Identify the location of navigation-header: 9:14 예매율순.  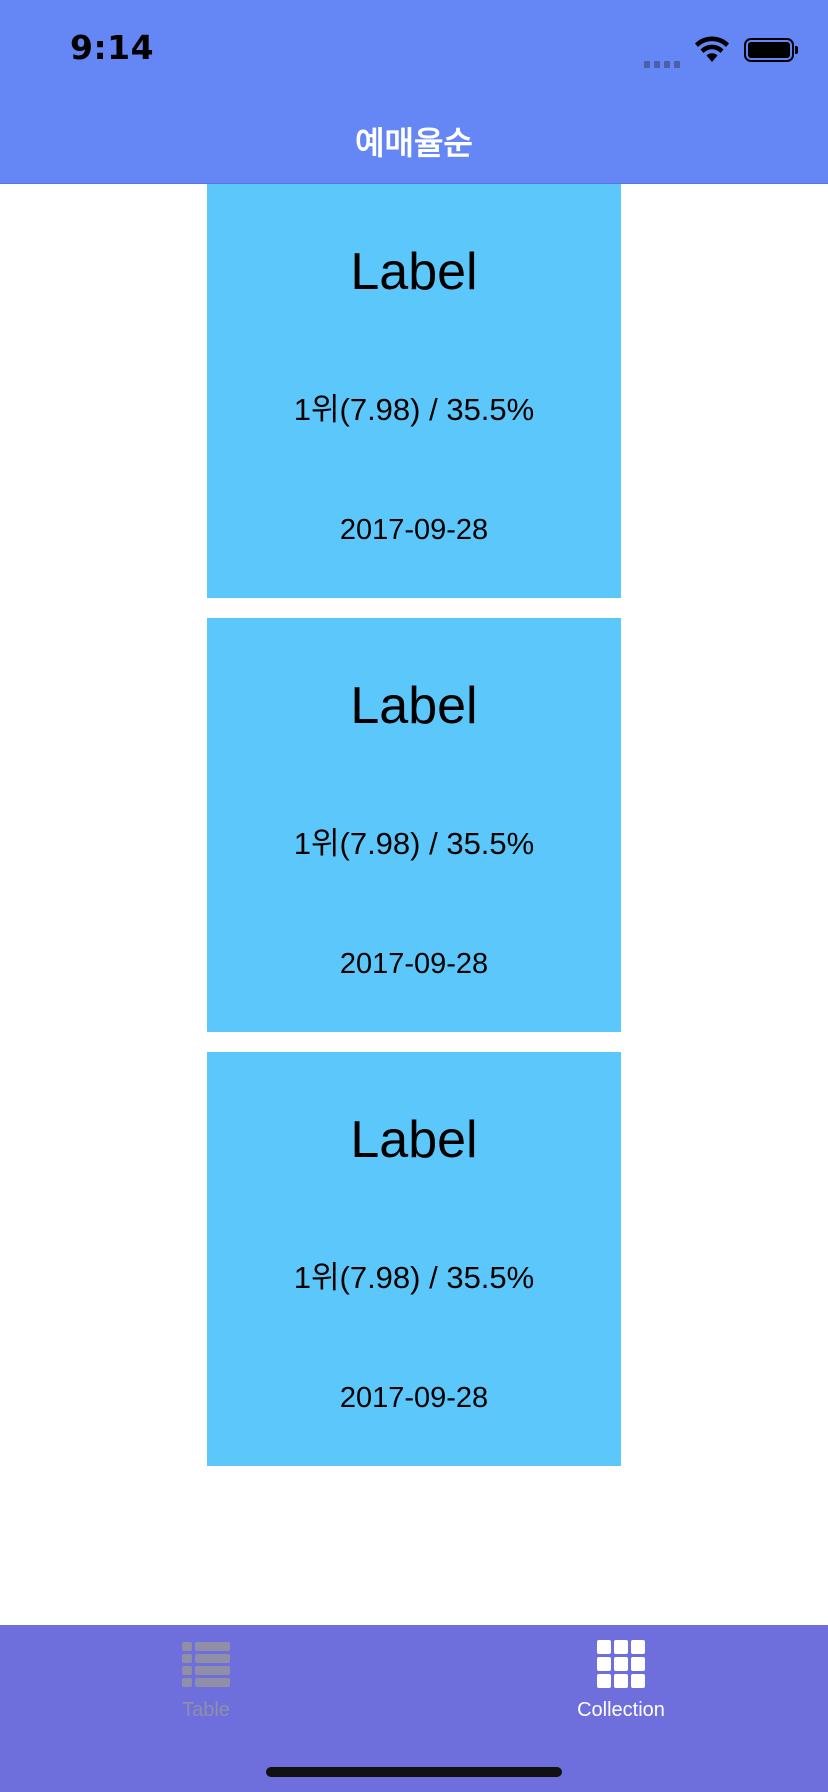
(414, 92).